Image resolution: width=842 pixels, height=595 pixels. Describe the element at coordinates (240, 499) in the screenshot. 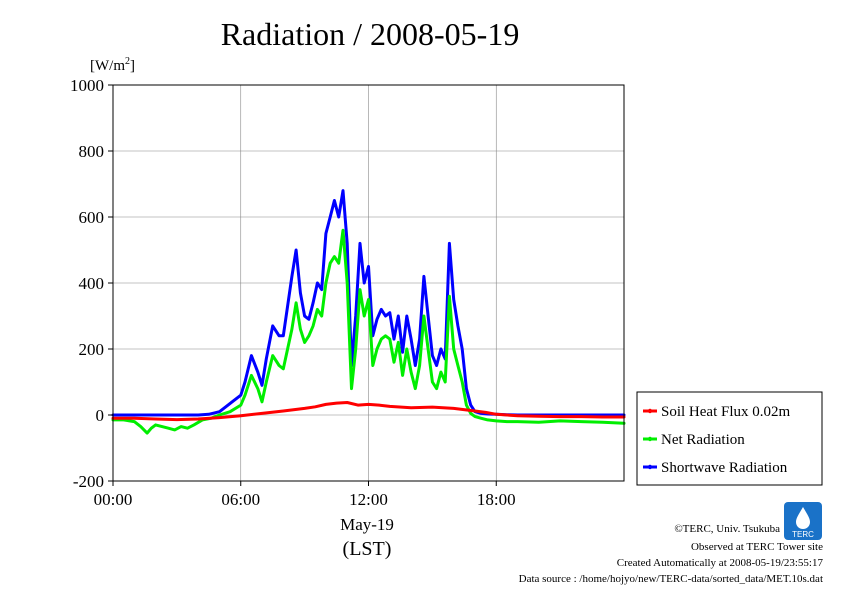

I see `x-tick-label: 06:00` at that location.